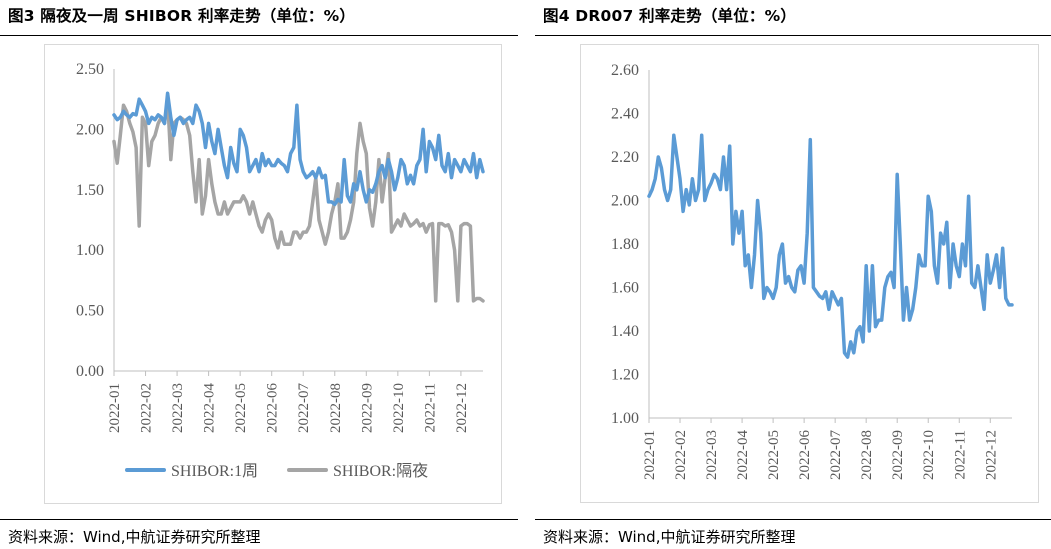  Describe the element at coordinates (625, 70) in the screenshot. I see `y-tick-label: 2.60` at that location.